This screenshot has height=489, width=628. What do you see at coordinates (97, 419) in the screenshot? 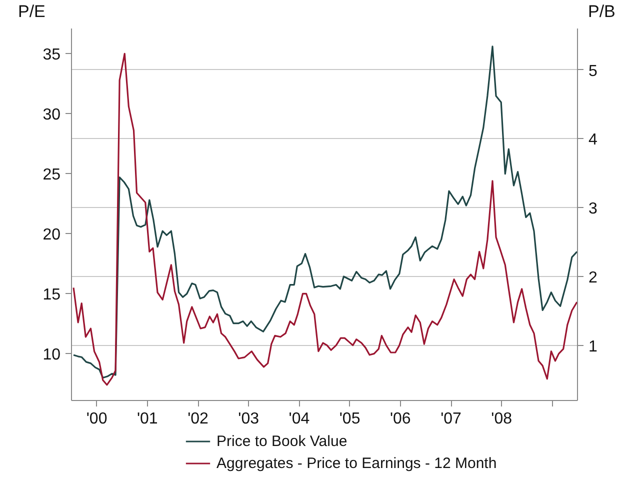
I see `x-tick-label: '00` at bounding box center [97, 419].